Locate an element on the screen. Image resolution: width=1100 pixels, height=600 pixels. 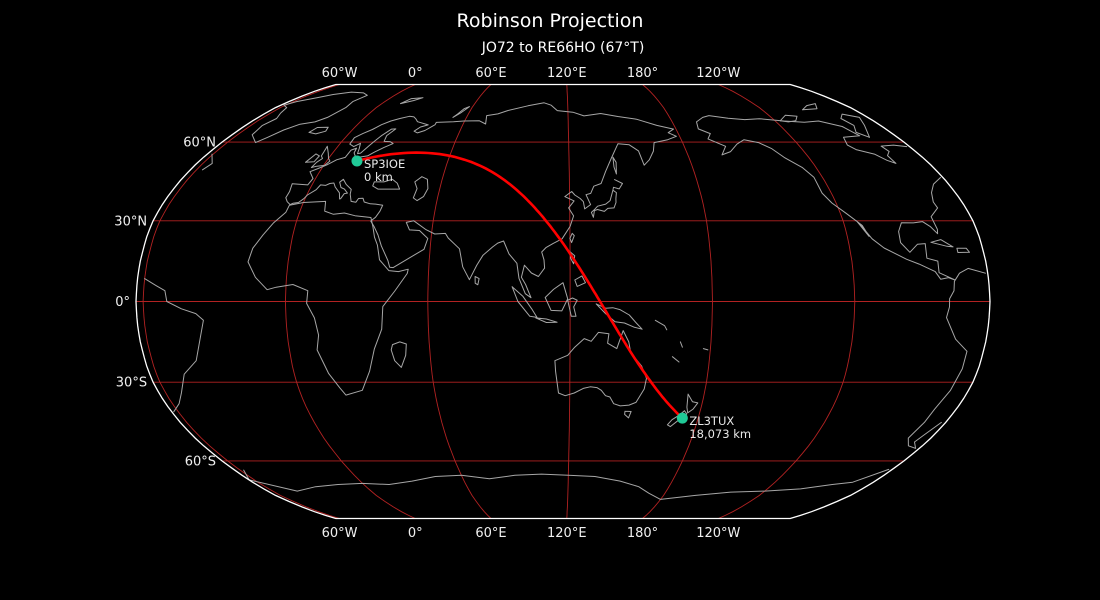
top-lon-tick-label: 120°E is located at coordinates (567, 73).